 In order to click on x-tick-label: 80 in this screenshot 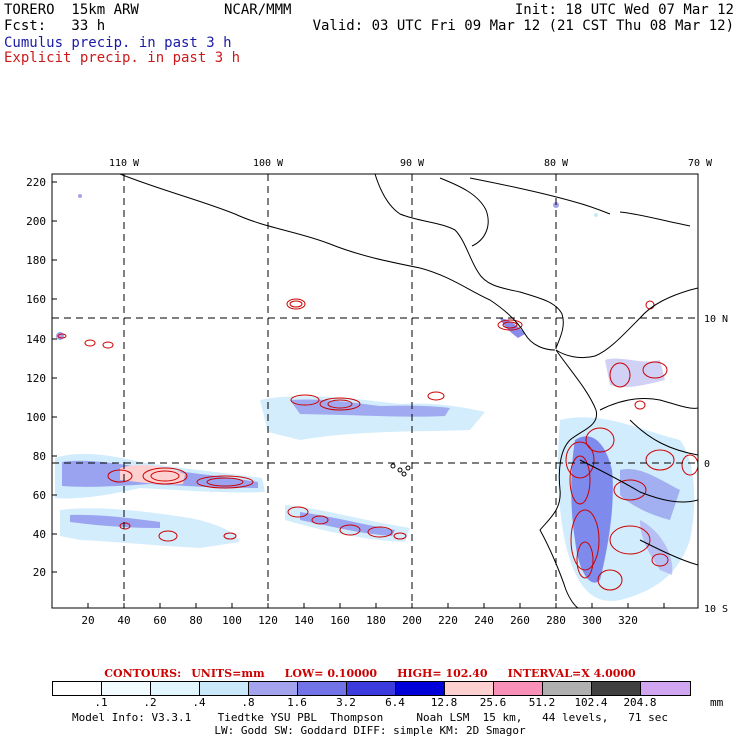, I will do `click(195, 620)`.